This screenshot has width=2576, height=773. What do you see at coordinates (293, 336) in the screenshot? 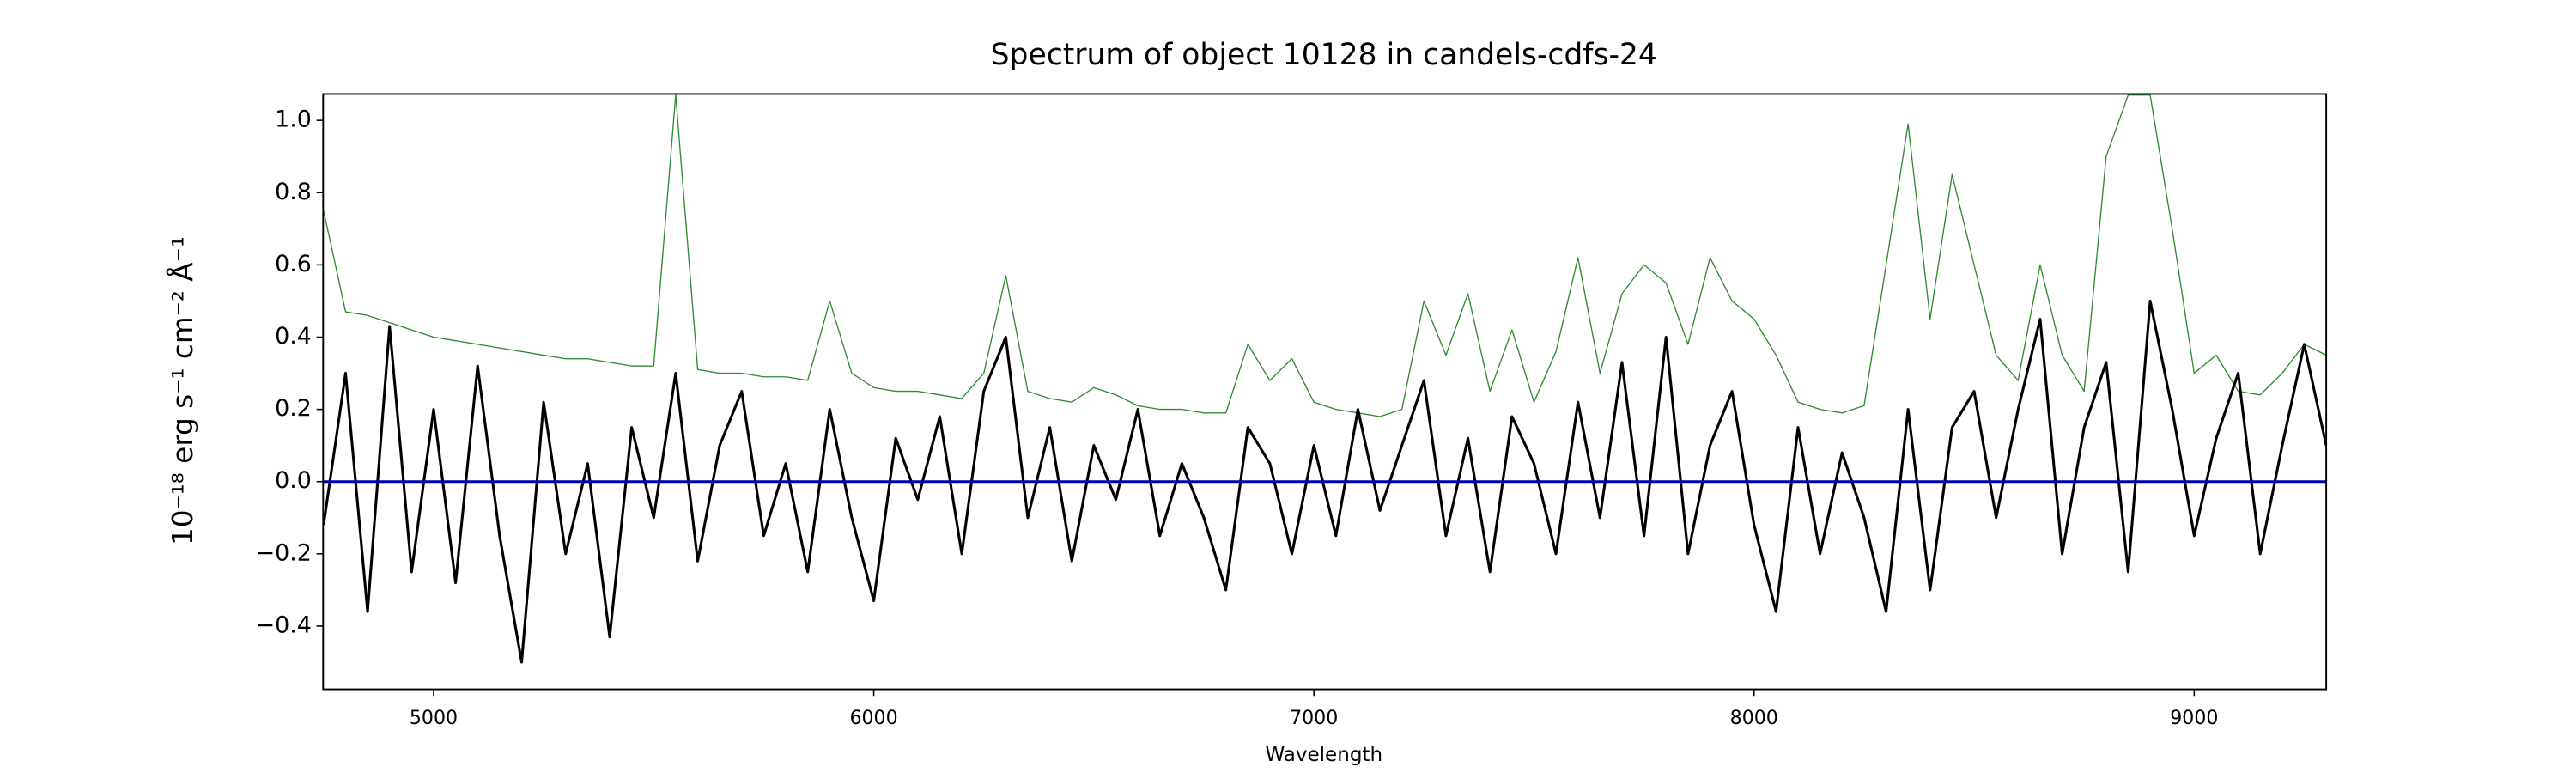
I see `y-tick-label: 0.4` at bounding box center [293, 336].